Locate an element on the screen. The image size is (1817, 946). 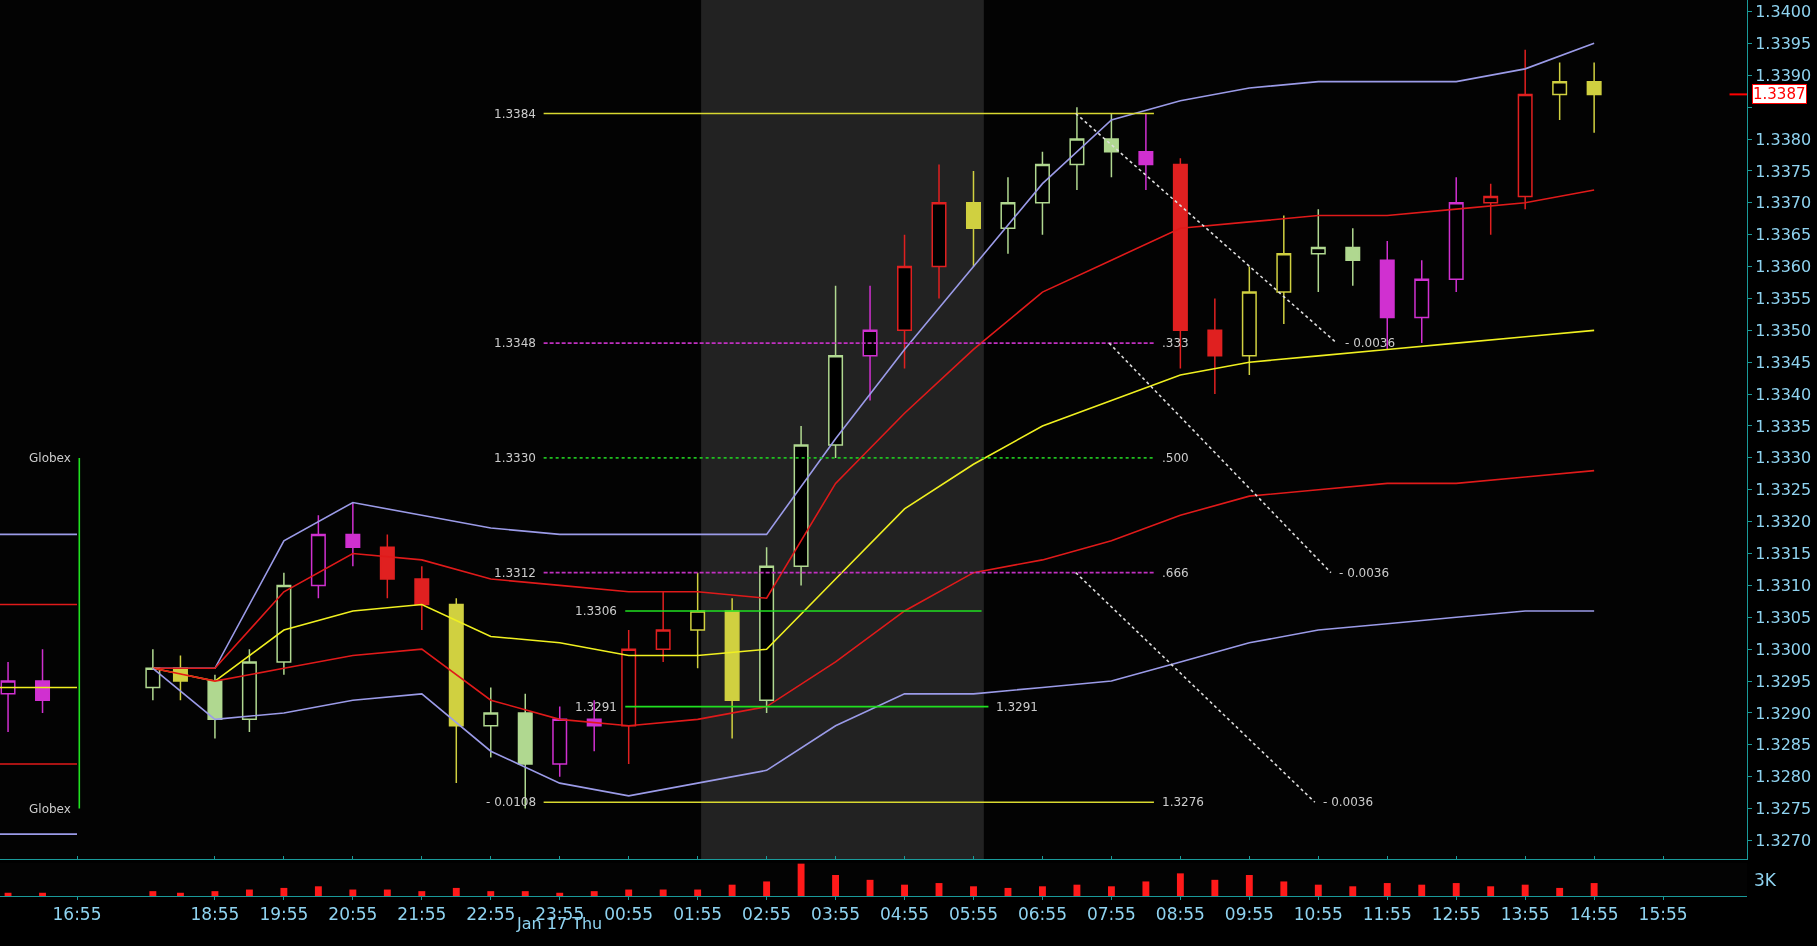
annotation: 1.3384 is located at coordinates (515, 114).